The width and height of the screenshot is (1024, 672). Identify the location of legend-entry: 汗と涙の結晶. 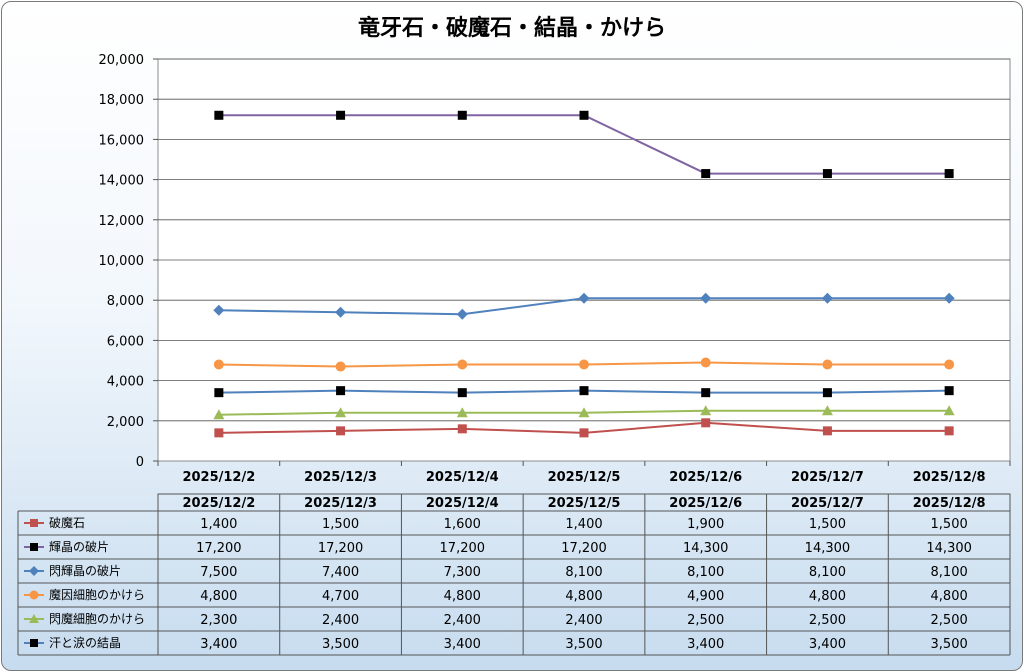
(85, 642).